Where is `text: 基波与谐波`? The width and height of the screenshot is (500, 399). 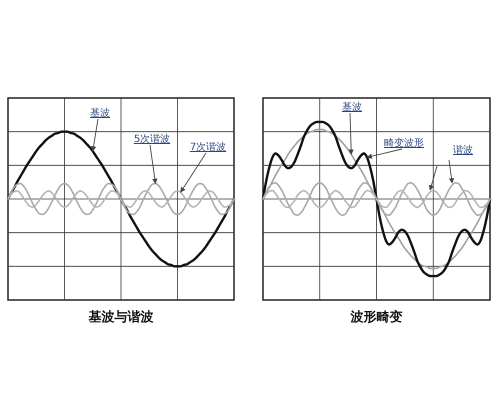 text: 基波与谐波 is located at coordinates (121, 317).